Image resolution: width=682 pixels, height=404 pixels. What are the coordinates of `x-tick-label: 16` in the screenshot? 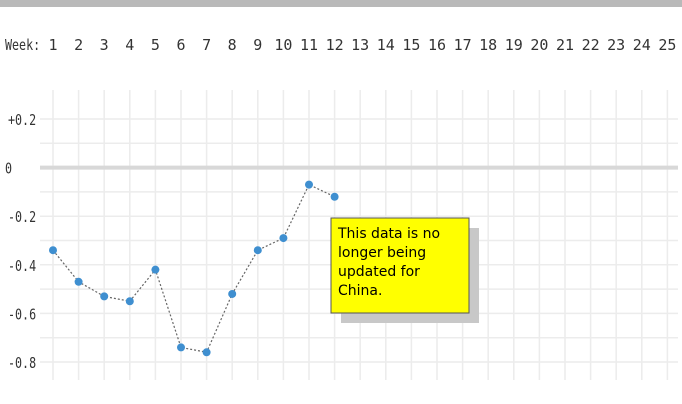 It's located at (437, 45).